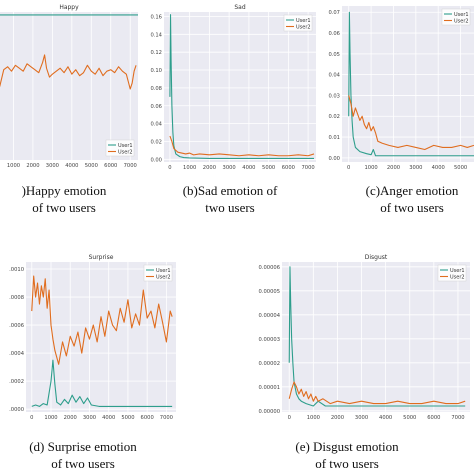 The image size is (474, 474). What do you see at coordinates (347, 463) in the screenshot?
I see `caption-disgust-line2: of two users` at bounding box center [347, 463].